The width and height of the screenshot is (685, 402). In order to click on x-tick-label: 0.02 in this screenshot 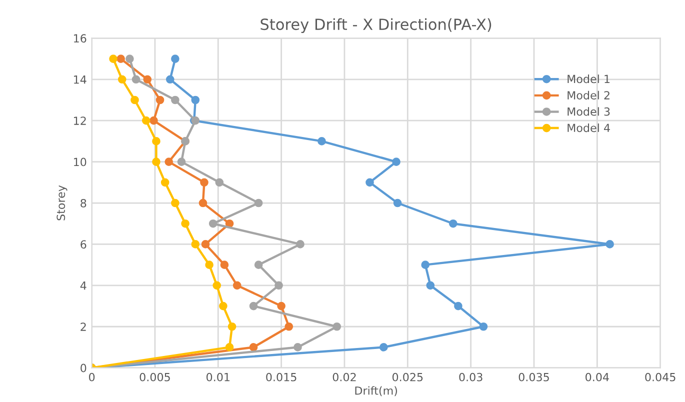, I will do `click(344, 377)`.